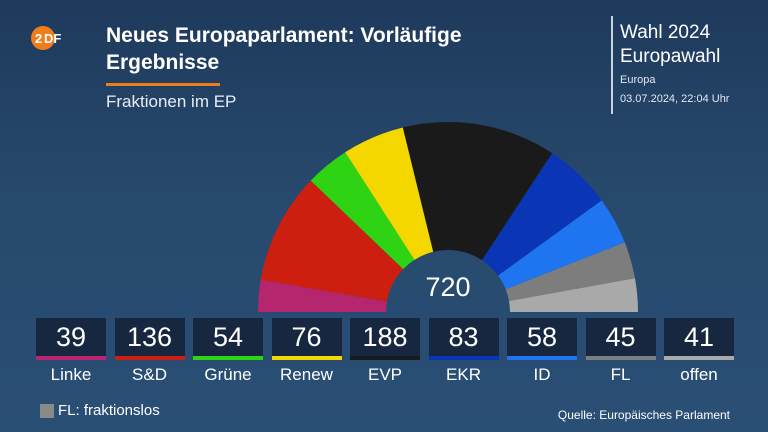 This screenshot has width=768, height=432. Describe the element at coordinates (385, 337) in the screenshot. I see `seat-count: 188` at that location.